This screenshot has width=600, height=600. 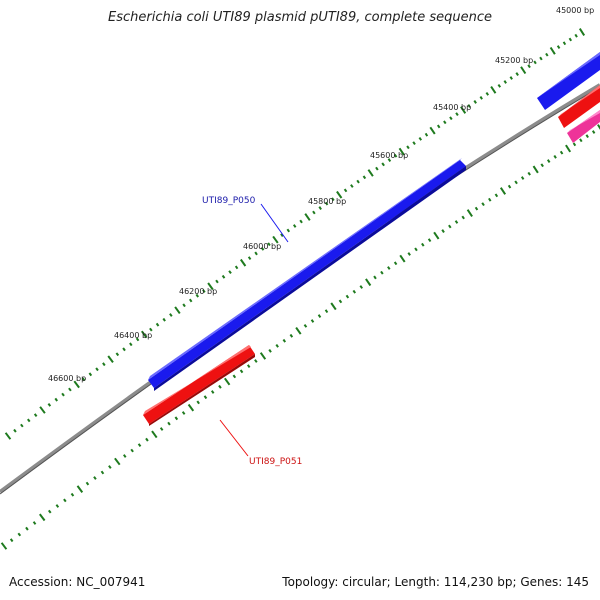 What do you see at coordinates (579, 106) in the screenshot?
I see `gene-reverse-edge` at bounding box center [579, 106].